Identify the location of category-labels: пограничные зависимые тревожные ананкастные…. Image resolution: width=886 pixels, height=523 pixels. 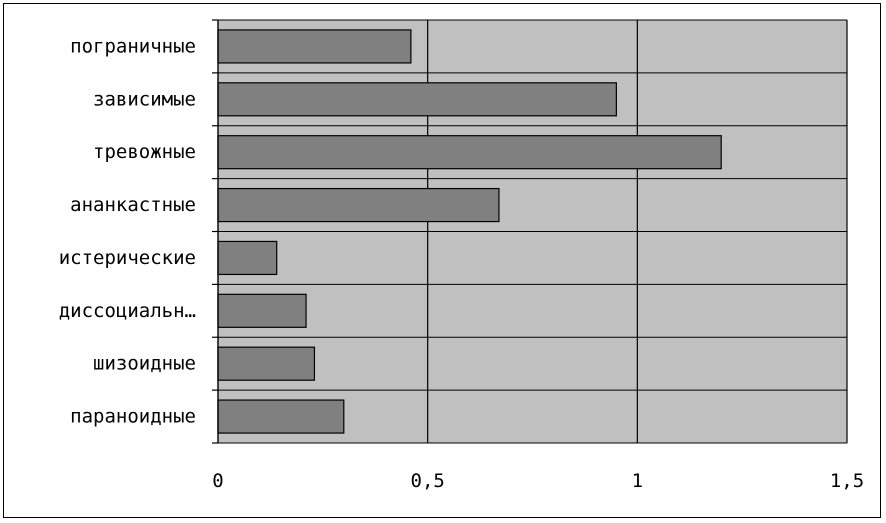
(127, 231).